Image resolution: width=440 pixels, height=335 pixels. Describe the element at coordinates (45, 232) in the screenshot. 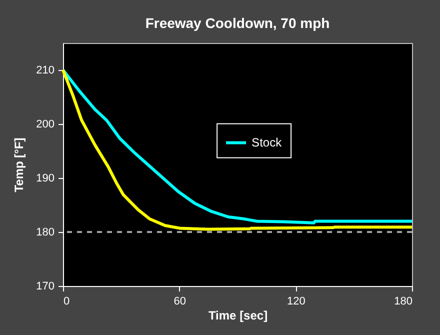

I see `y-tick-label: 180` at that location.